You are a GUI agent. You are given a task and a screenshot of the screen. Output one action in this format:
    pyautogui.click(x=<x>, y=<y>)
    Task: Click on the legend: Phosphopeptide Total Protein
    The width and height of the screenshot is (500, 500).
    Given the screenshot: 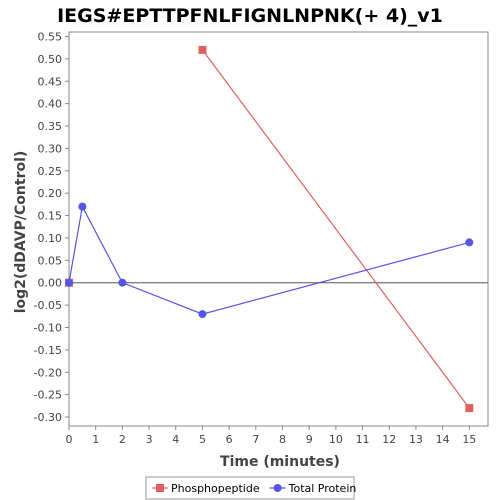 What is the action you would take?
    pyautogui.click(x=251, y=488)
    